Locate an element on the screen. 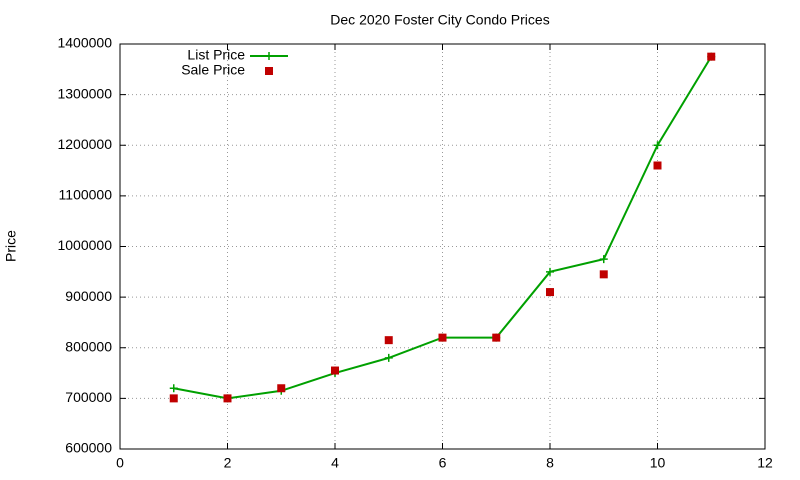 Image resolution: width=800 pixels, height=480 pixels. y-axis-label: Price is located at coordinates (11, 246).